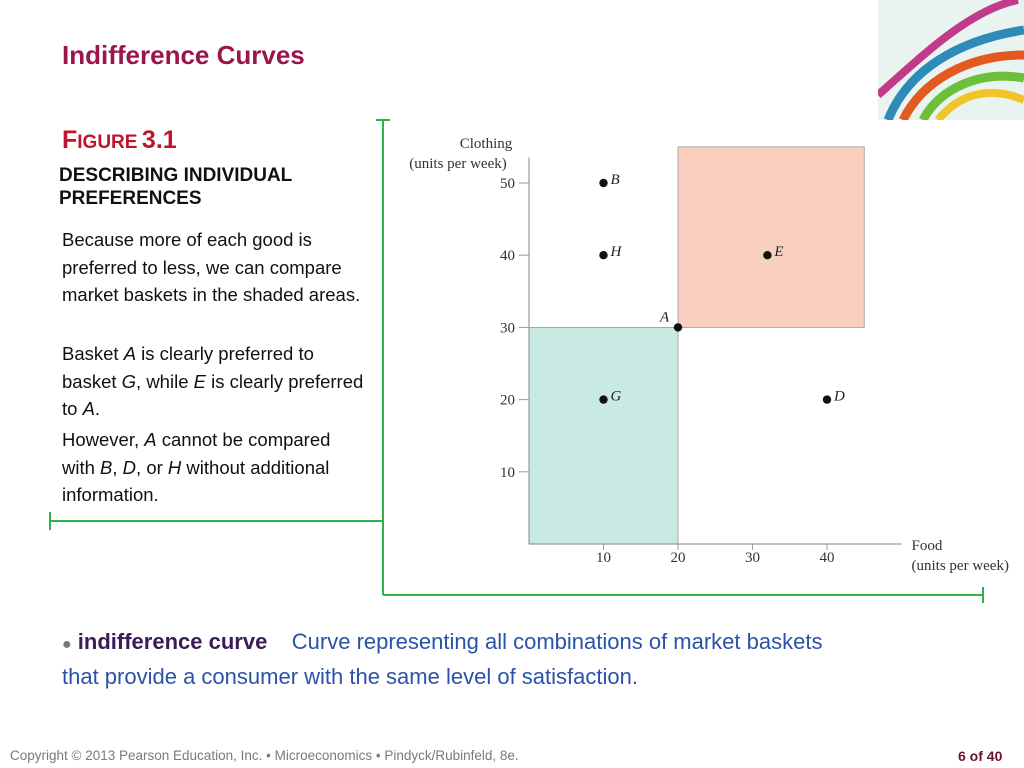  Describe the element at coordinates (165, 381) in the screenshot. I see `p2-text-3: , while` at that location.